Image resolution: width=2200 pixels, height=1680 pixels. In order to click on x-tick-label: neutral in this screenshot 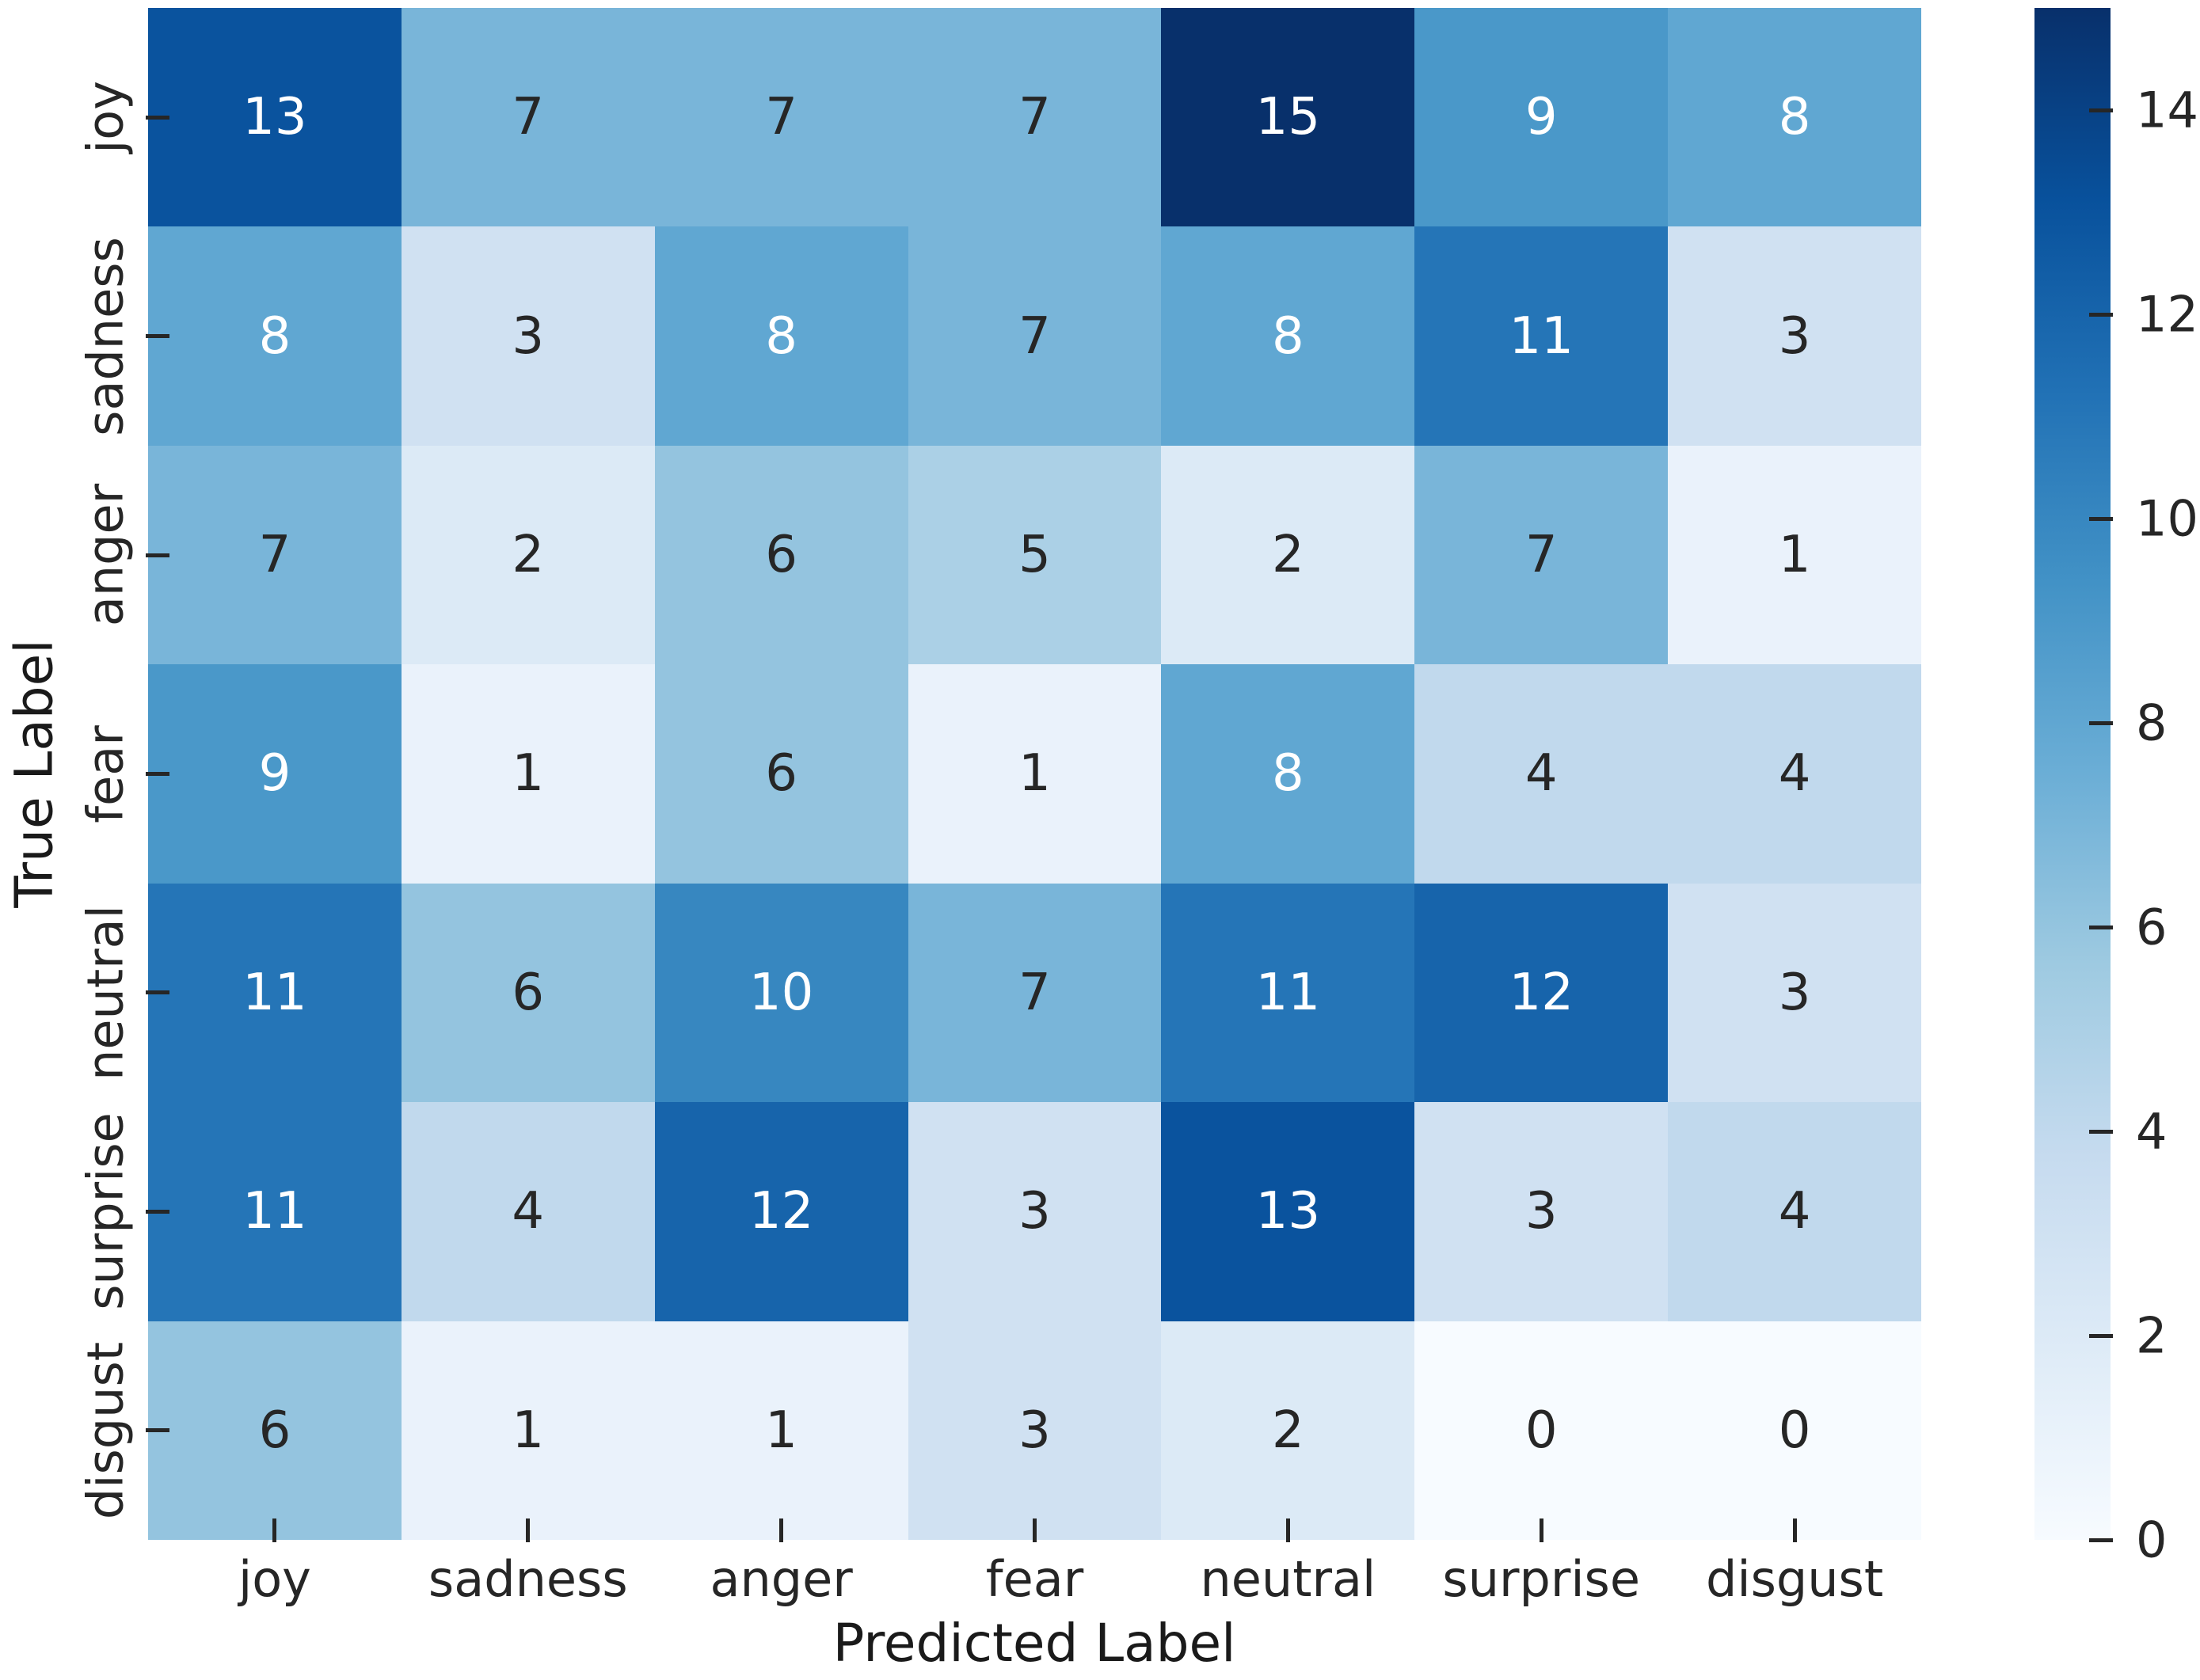, I will do `click(1288, 1579)`.